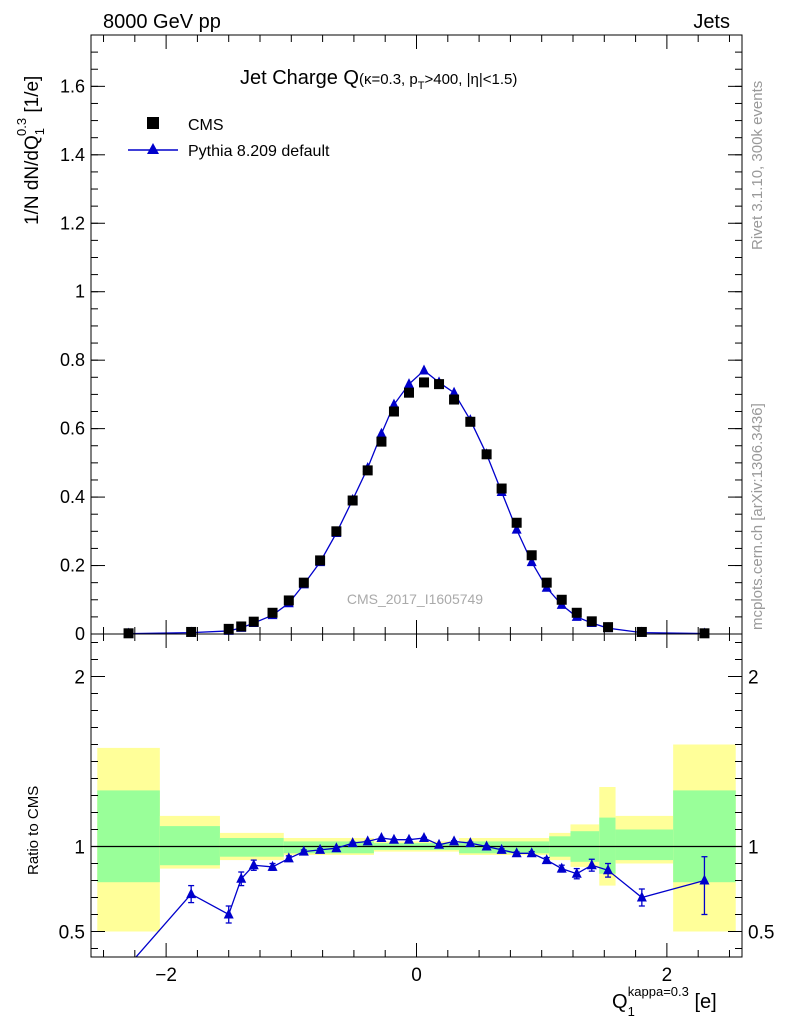 Image resolution: width=786 pixels, height=1024 pixels. Describe the element at coordinates (72, 429) in the screenshot. I see `main-y-tick-label: 0.6` at that location.